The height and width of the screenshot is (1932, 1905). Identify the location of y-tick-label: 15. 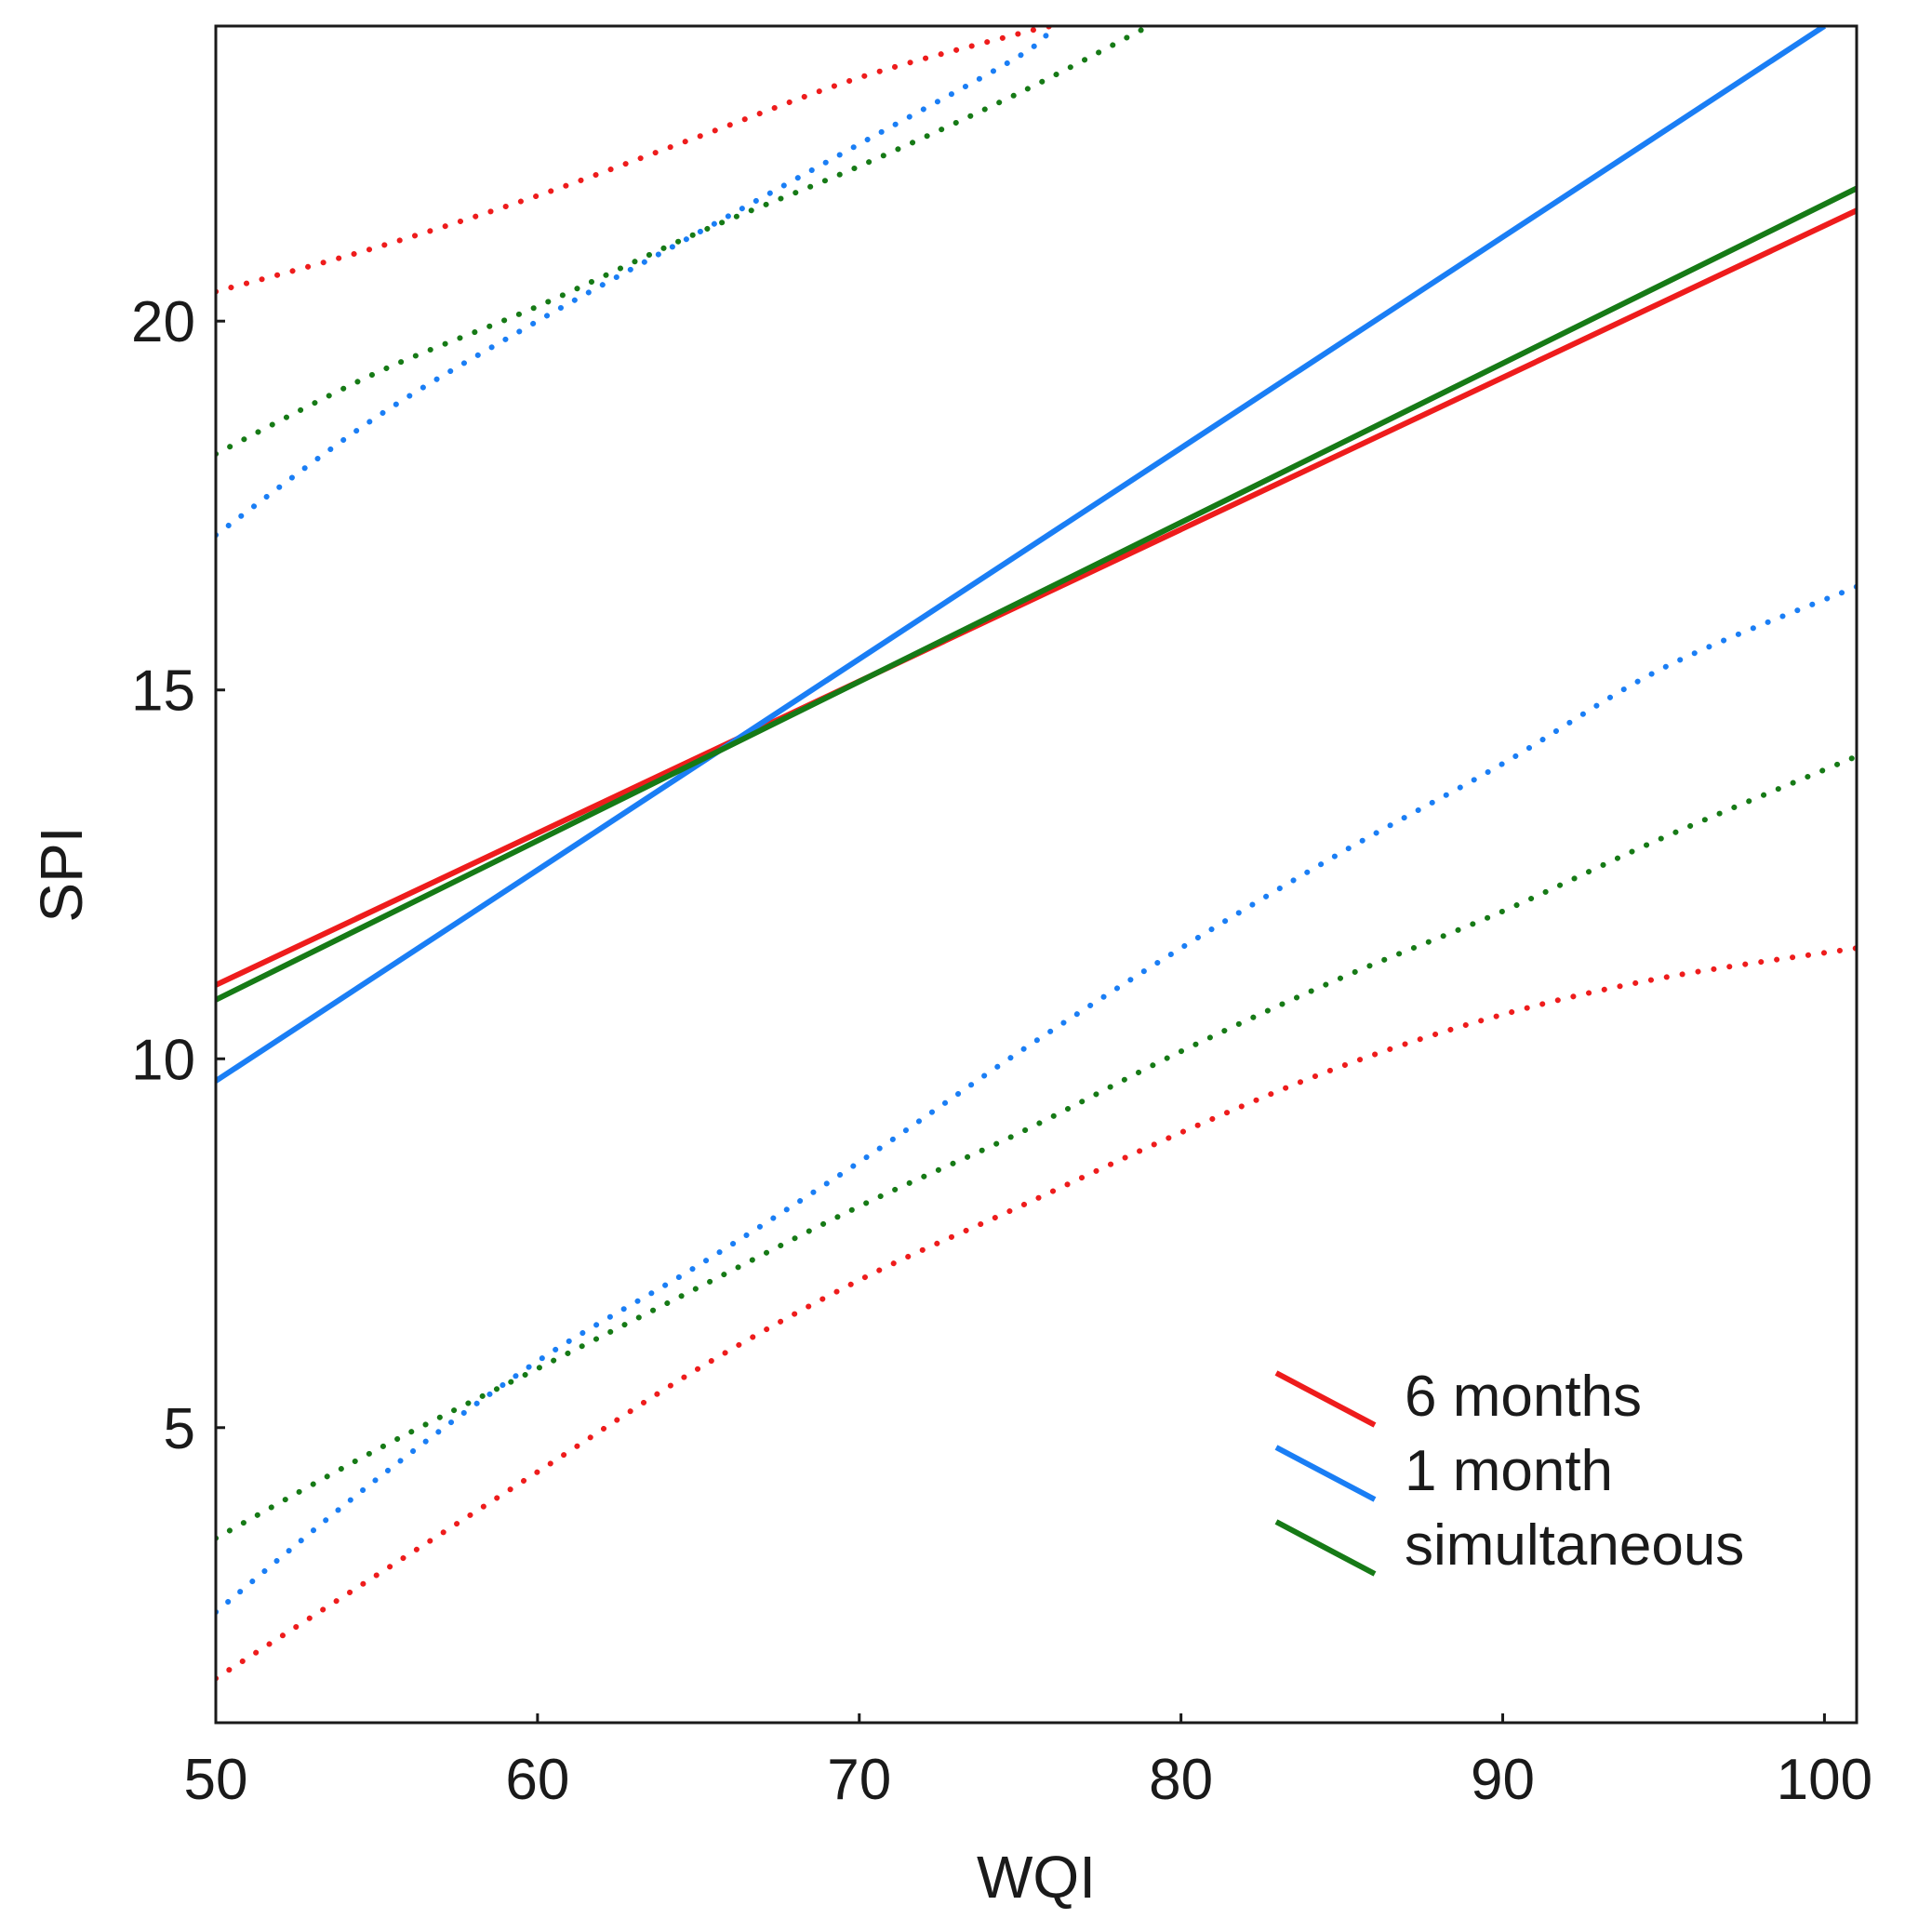
(163, 692).